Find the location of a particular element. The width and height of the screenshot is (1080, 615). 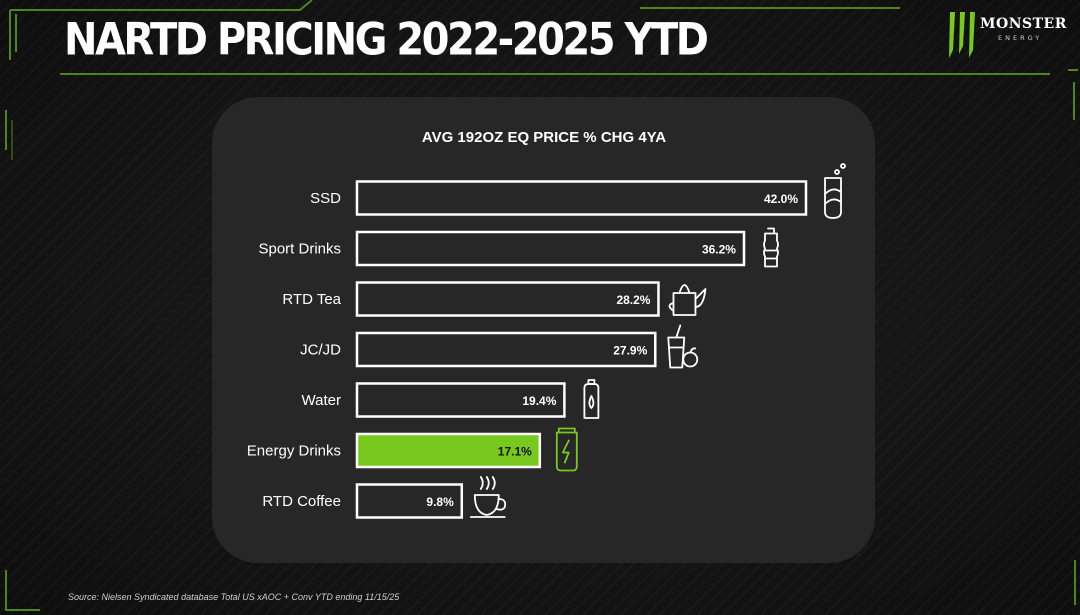

soda-can-icon is located at coordinates (835, 191).